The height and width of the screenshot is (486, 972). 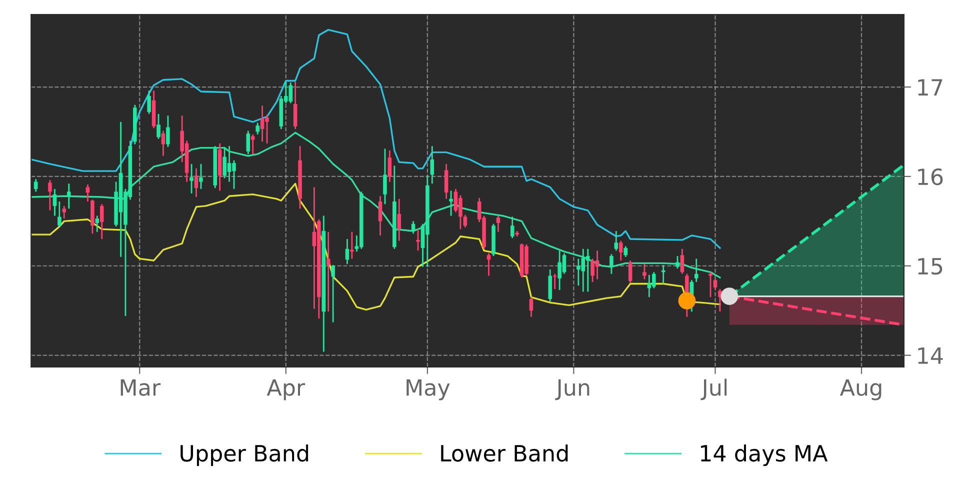 I want to click on legend-label: Upper Band, so click(x=244, y=455).